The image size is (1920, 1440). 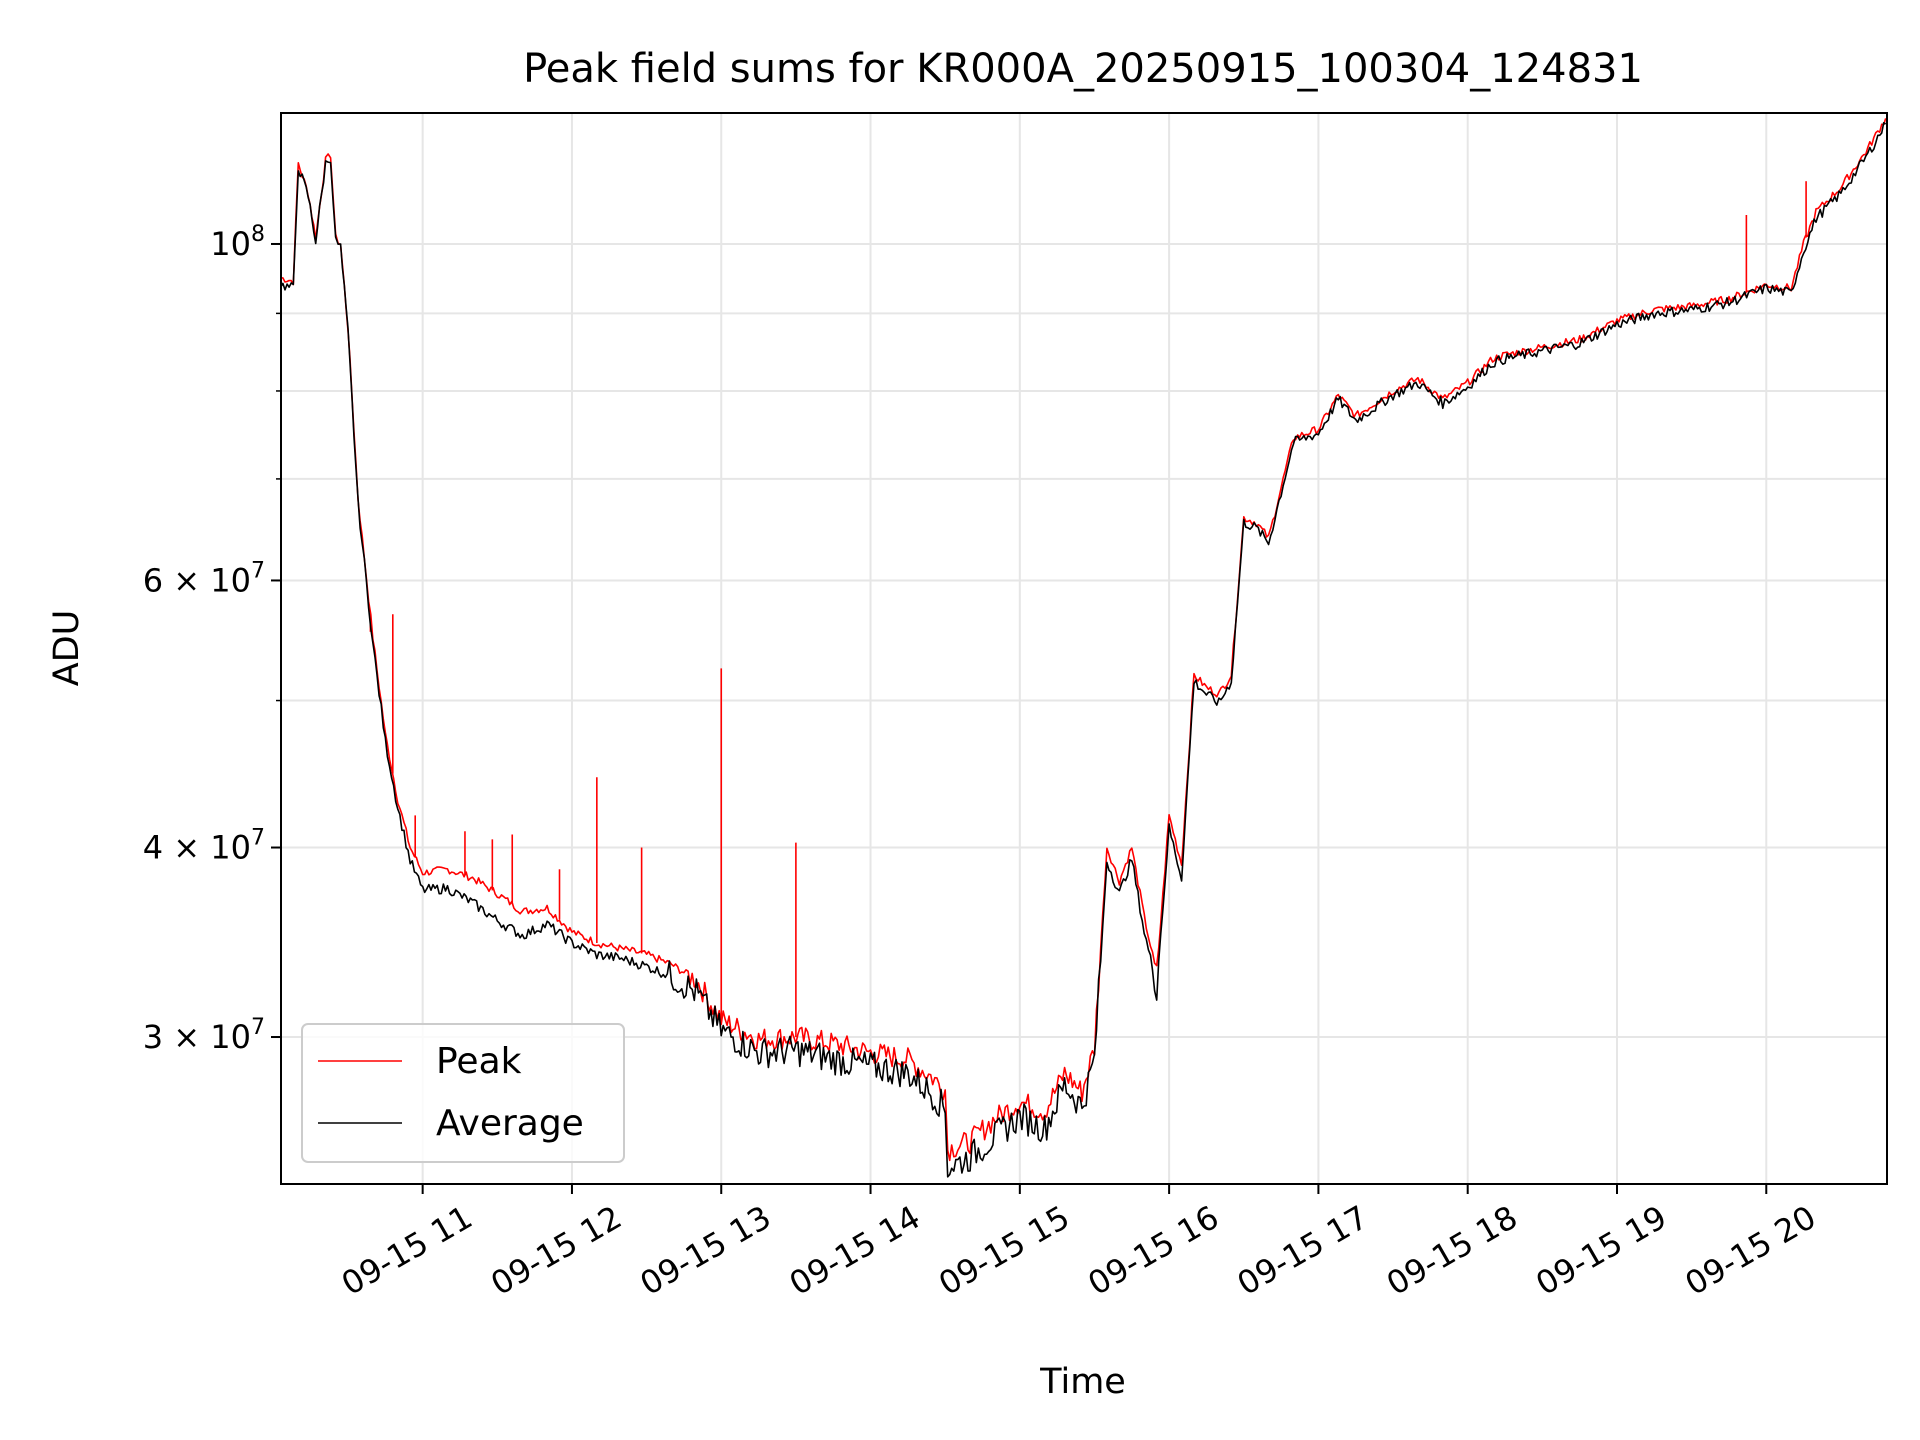 What do you see at coordinates (204, 578) in the screenshot?
I see `y-tick-label: 6 × 107` at bounding box center [204, 578].